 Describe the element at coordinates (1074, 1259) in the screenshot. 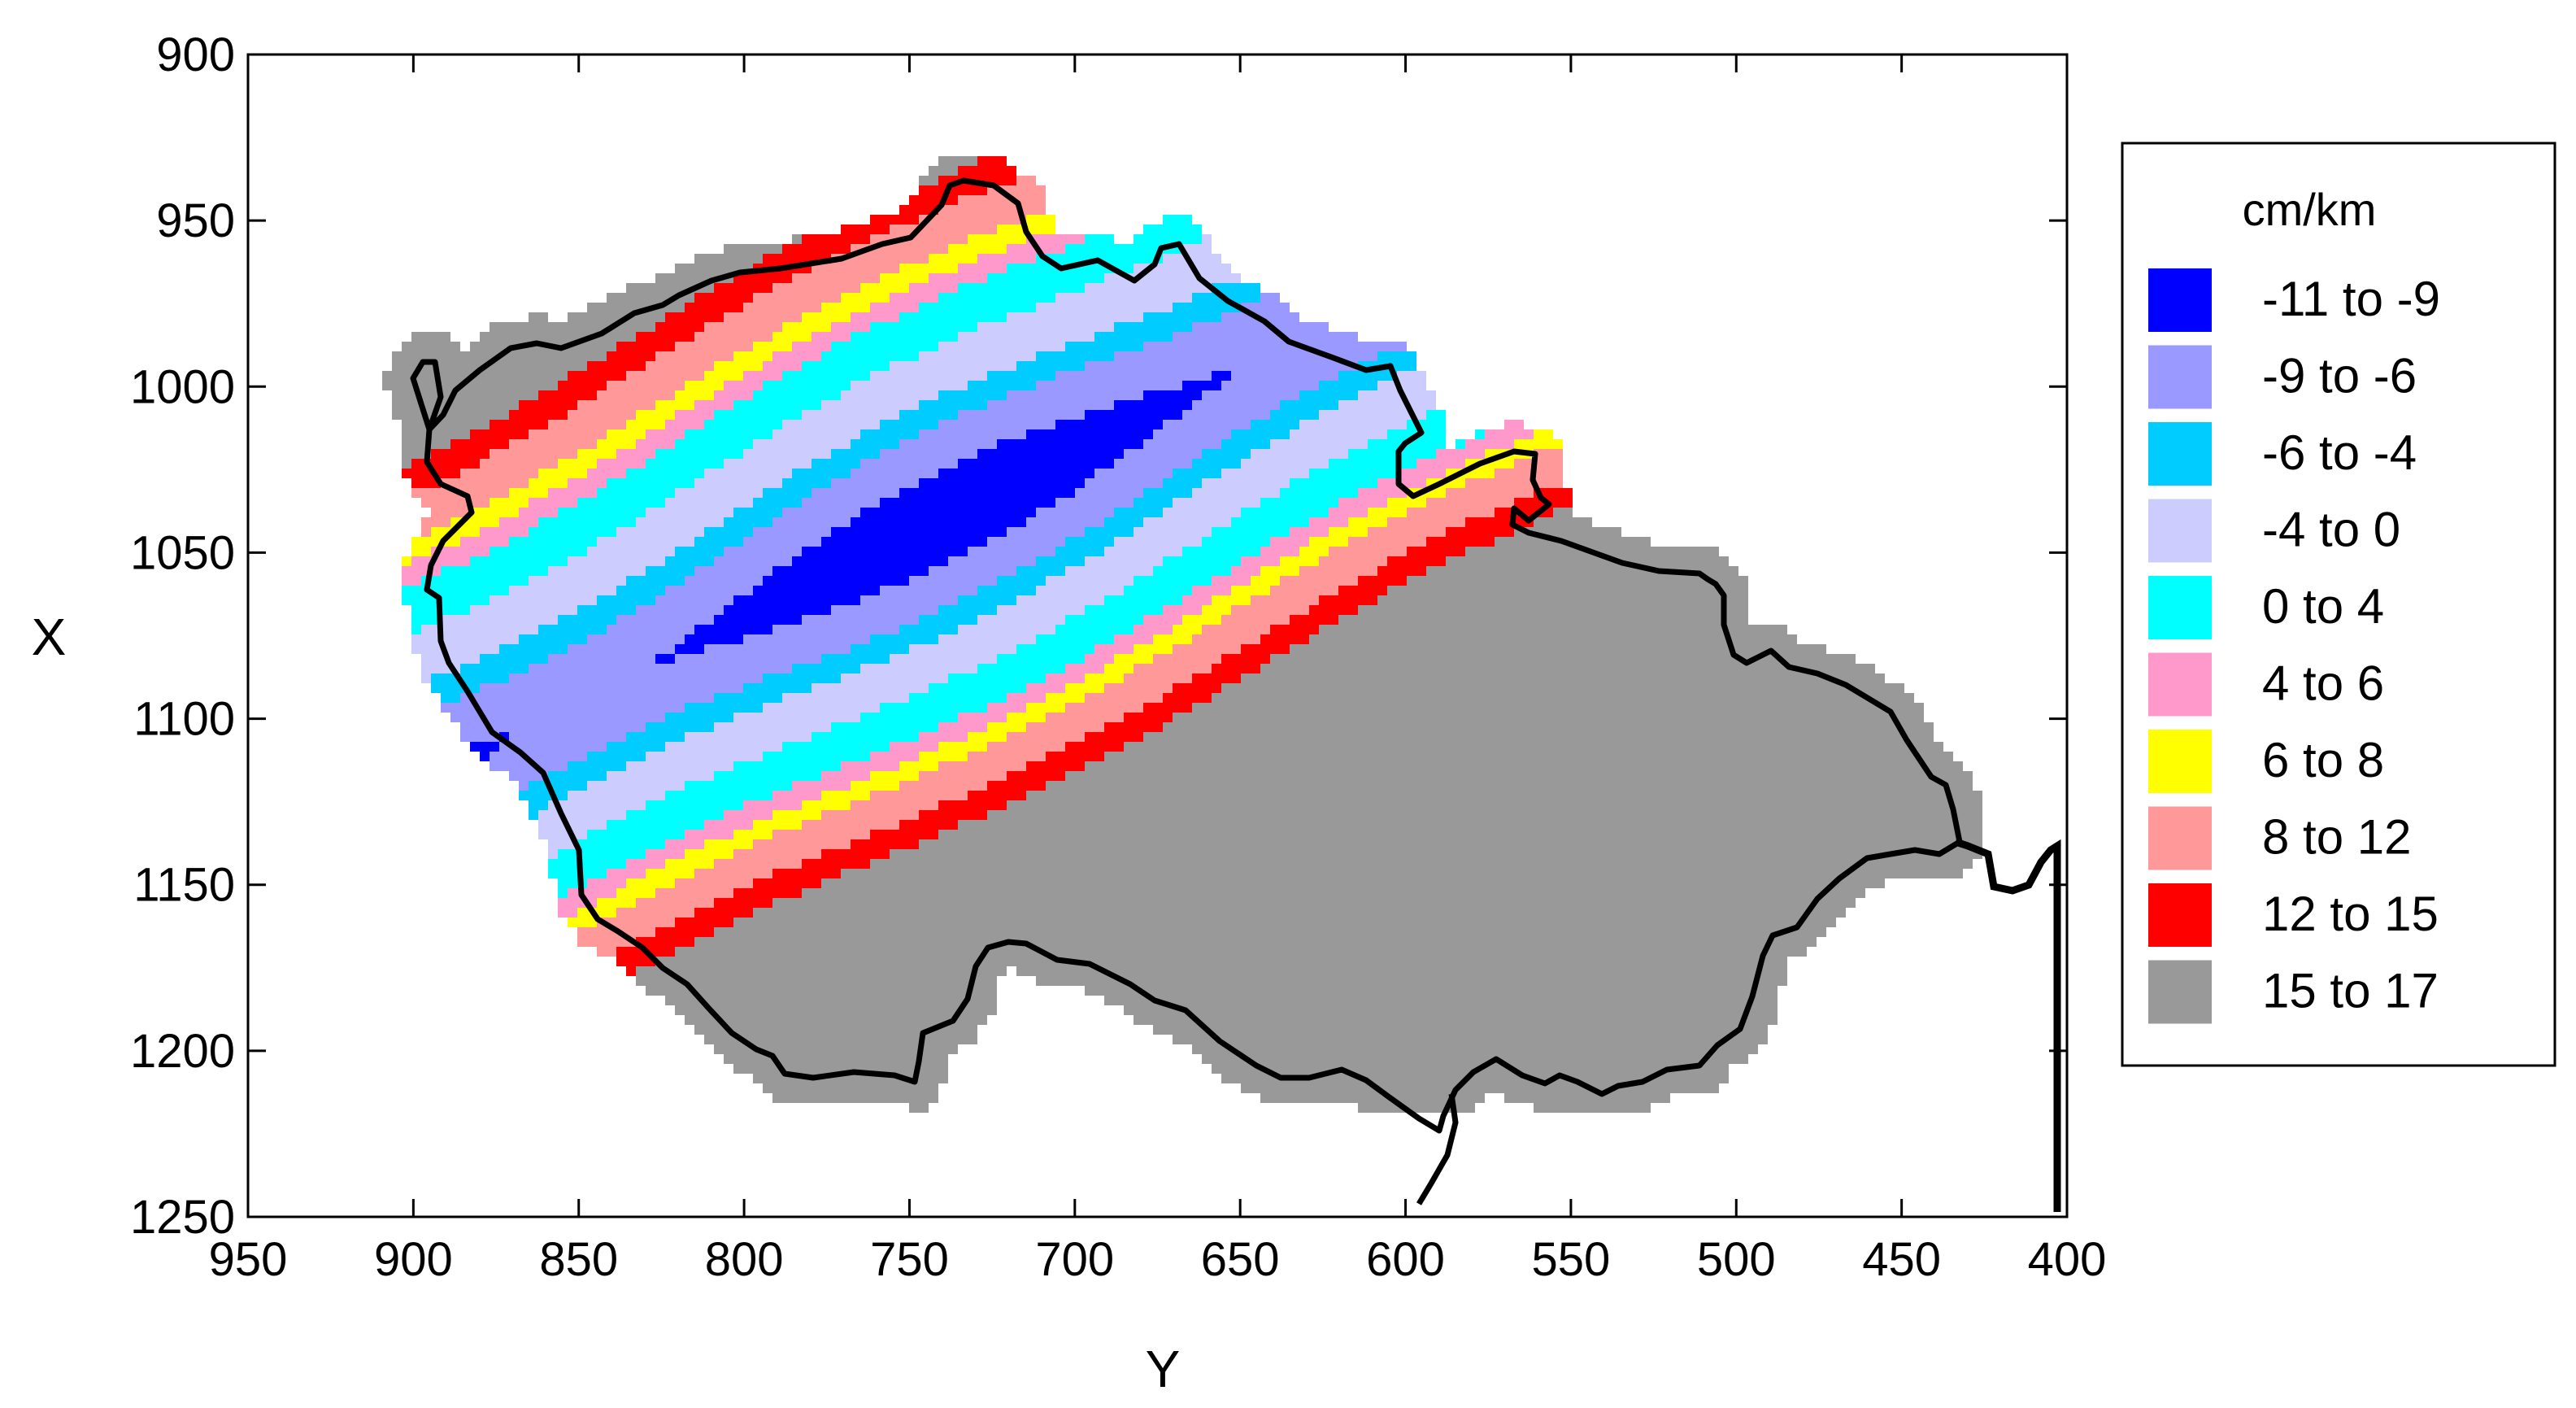

I see `x-tick-label: 700` at that location.